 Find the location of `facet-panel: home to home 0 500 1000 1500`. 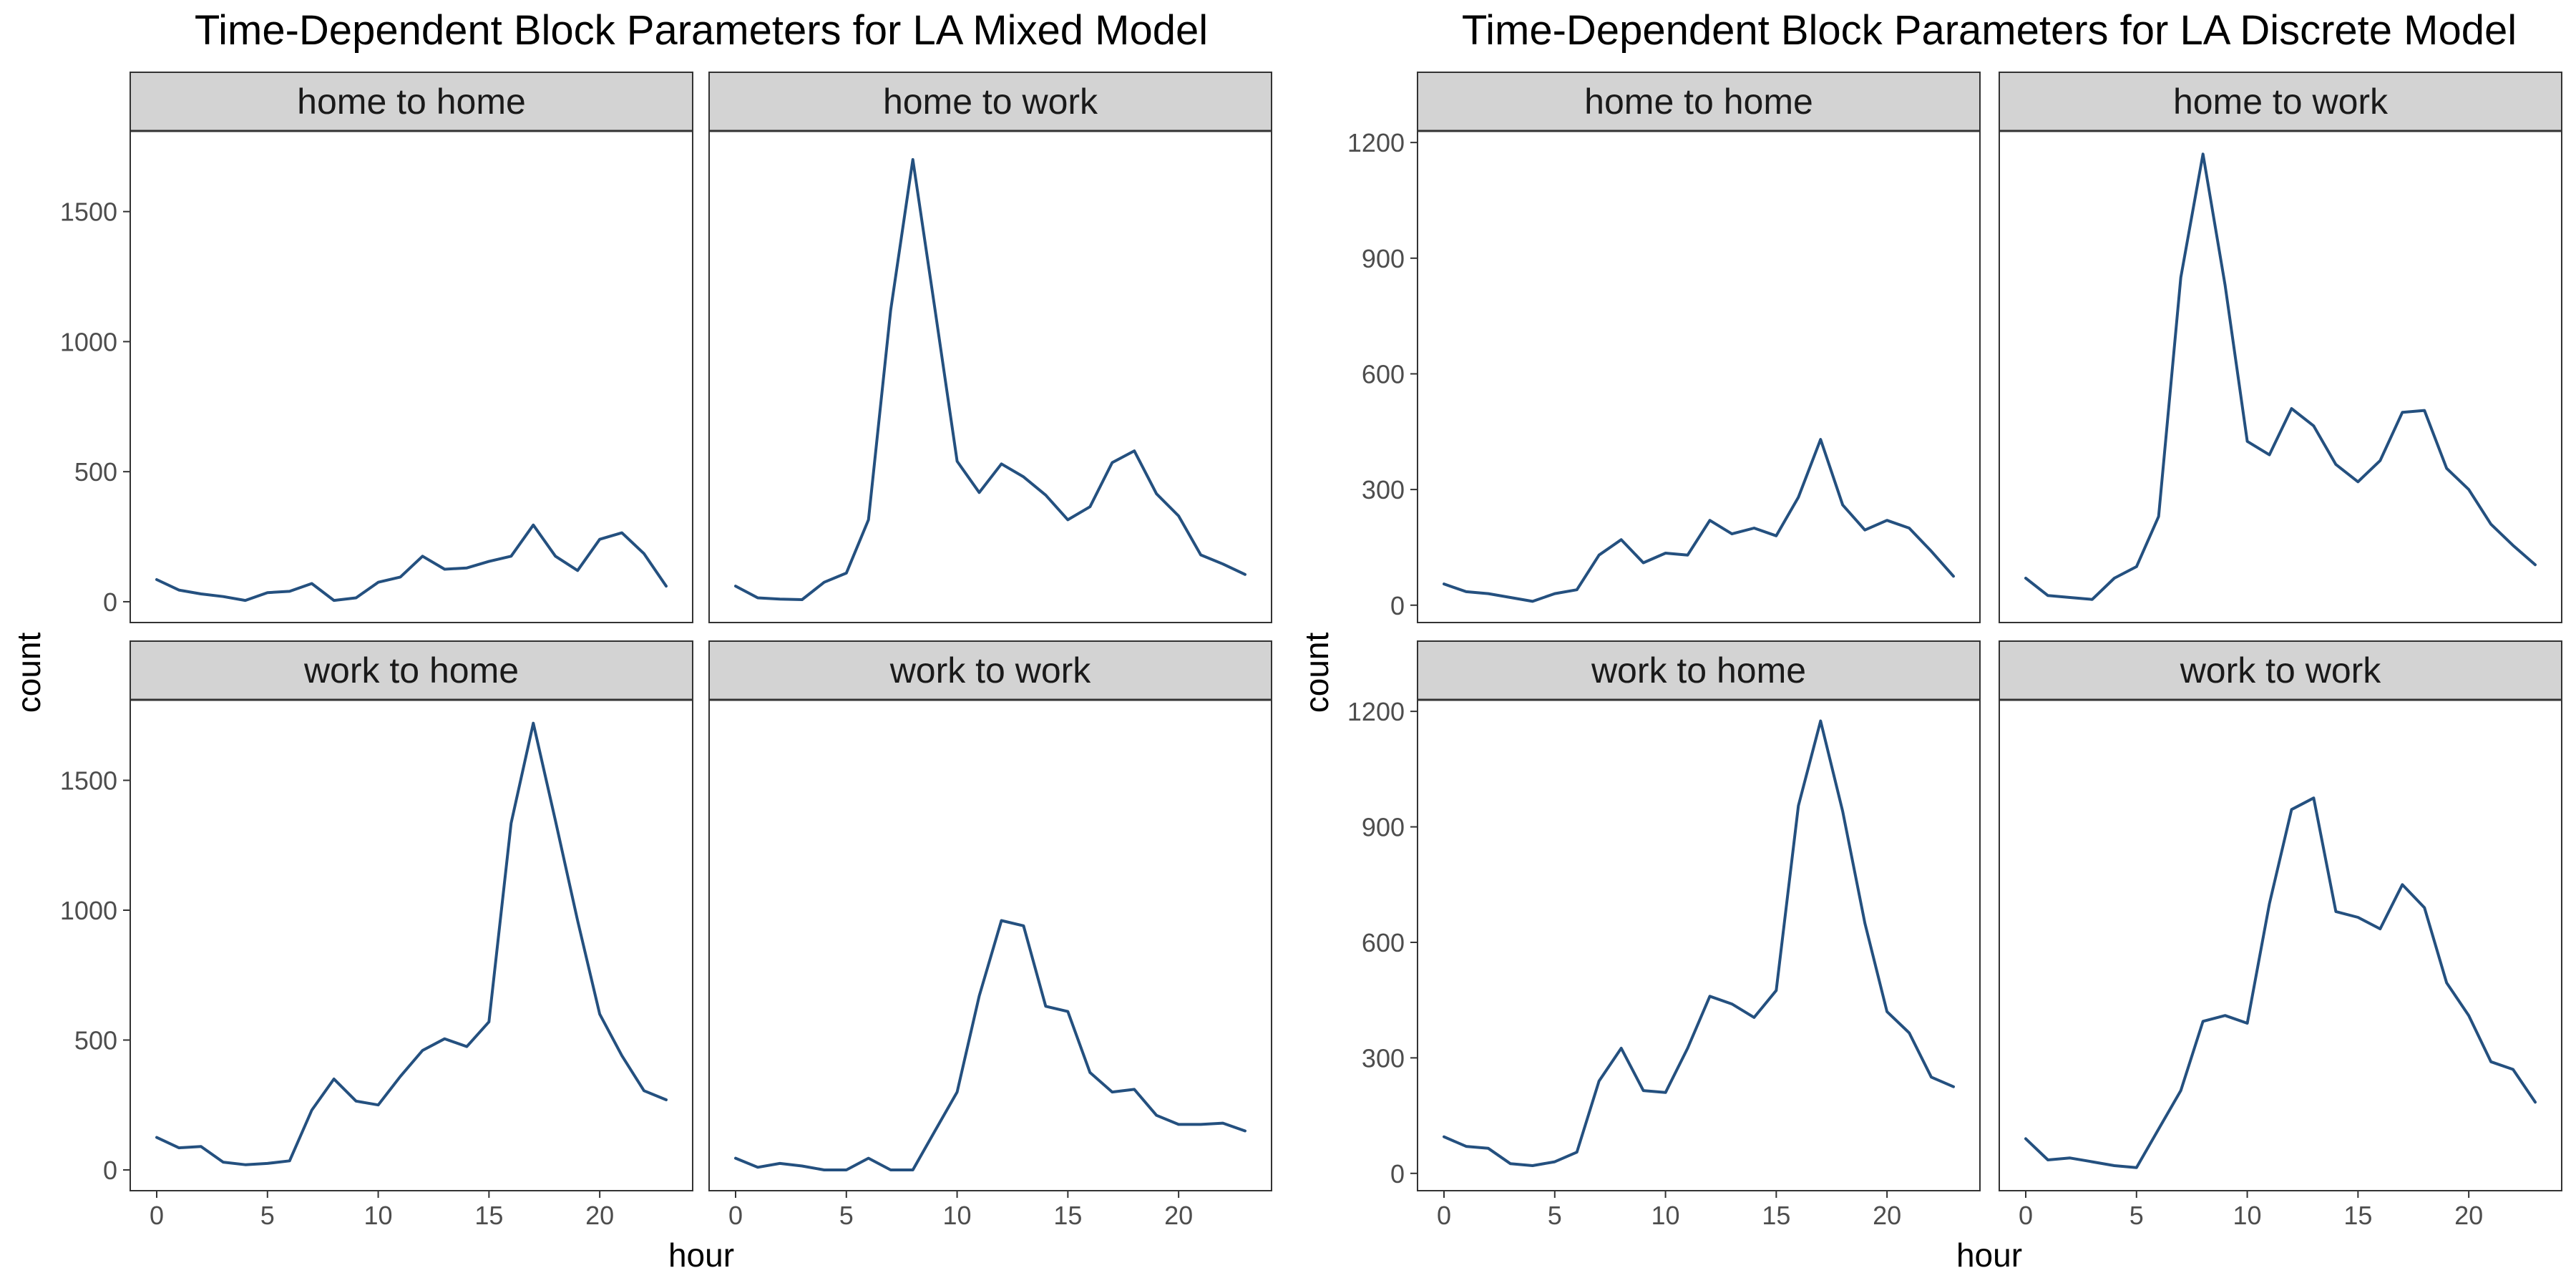

facet-panel: home to home 0 500 1000 1500 is located at coordinates (376, 347).